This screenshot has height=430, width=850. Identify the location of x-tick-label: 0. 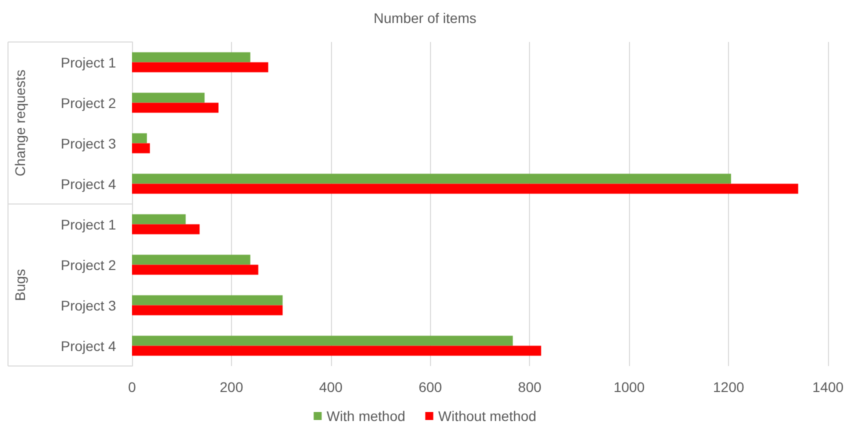
(132, 387).